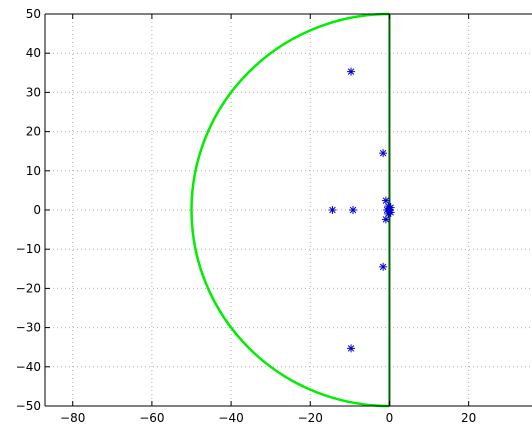 The width and height of the screenshot is (532, 429). Describe the element at coordinates (28, 367) in the screenshot. I see `y-tick-label: −40` at that location.